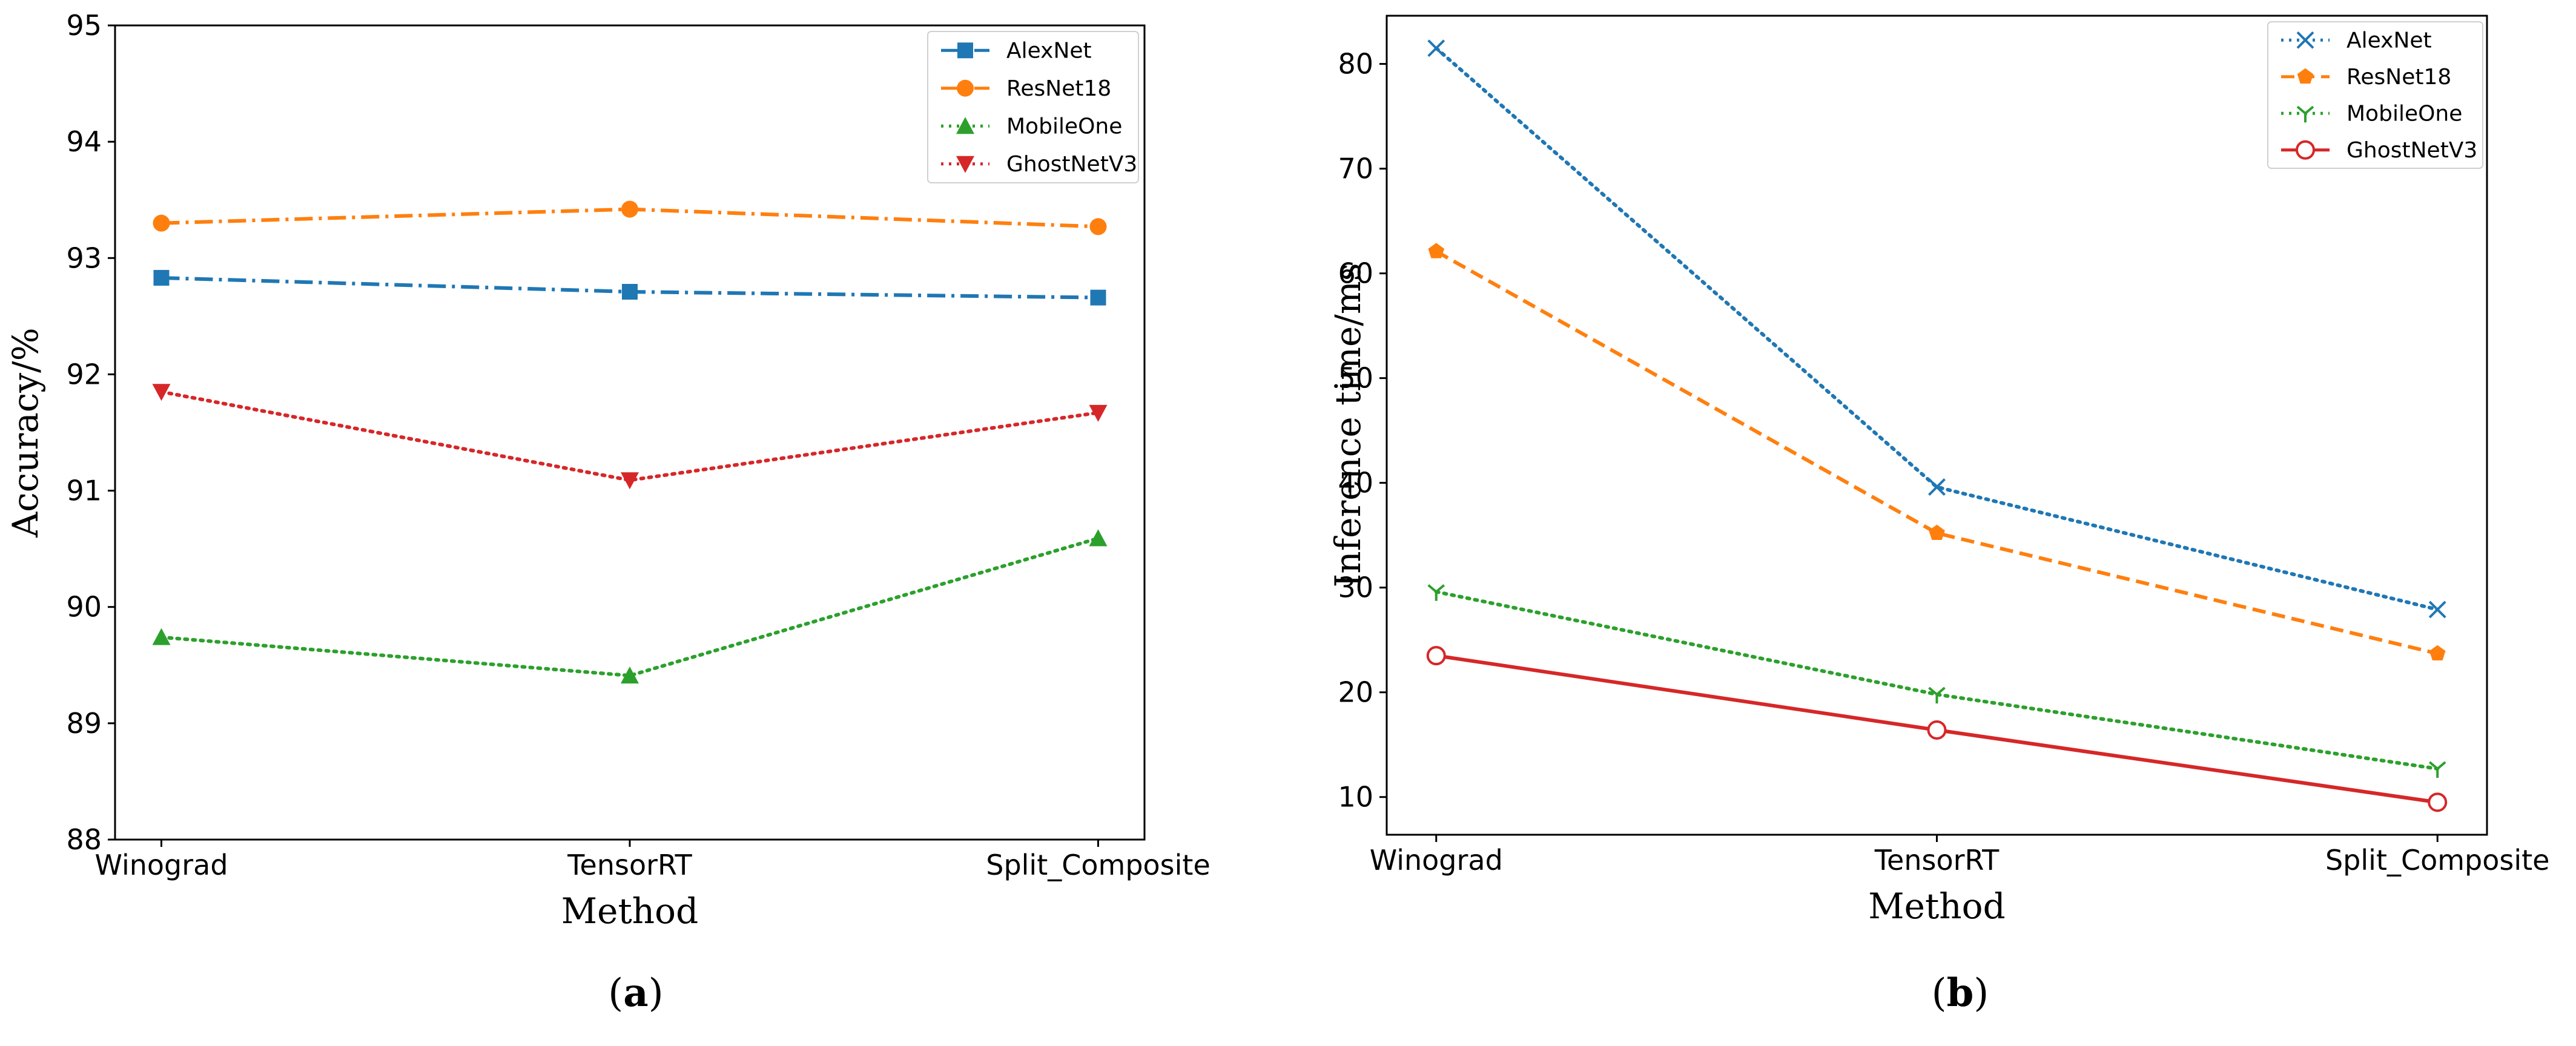 Image resolution: width=2576 pixels, height=1046 pixels. I want to click on y-tick-label: 70, so click(1355, 169).